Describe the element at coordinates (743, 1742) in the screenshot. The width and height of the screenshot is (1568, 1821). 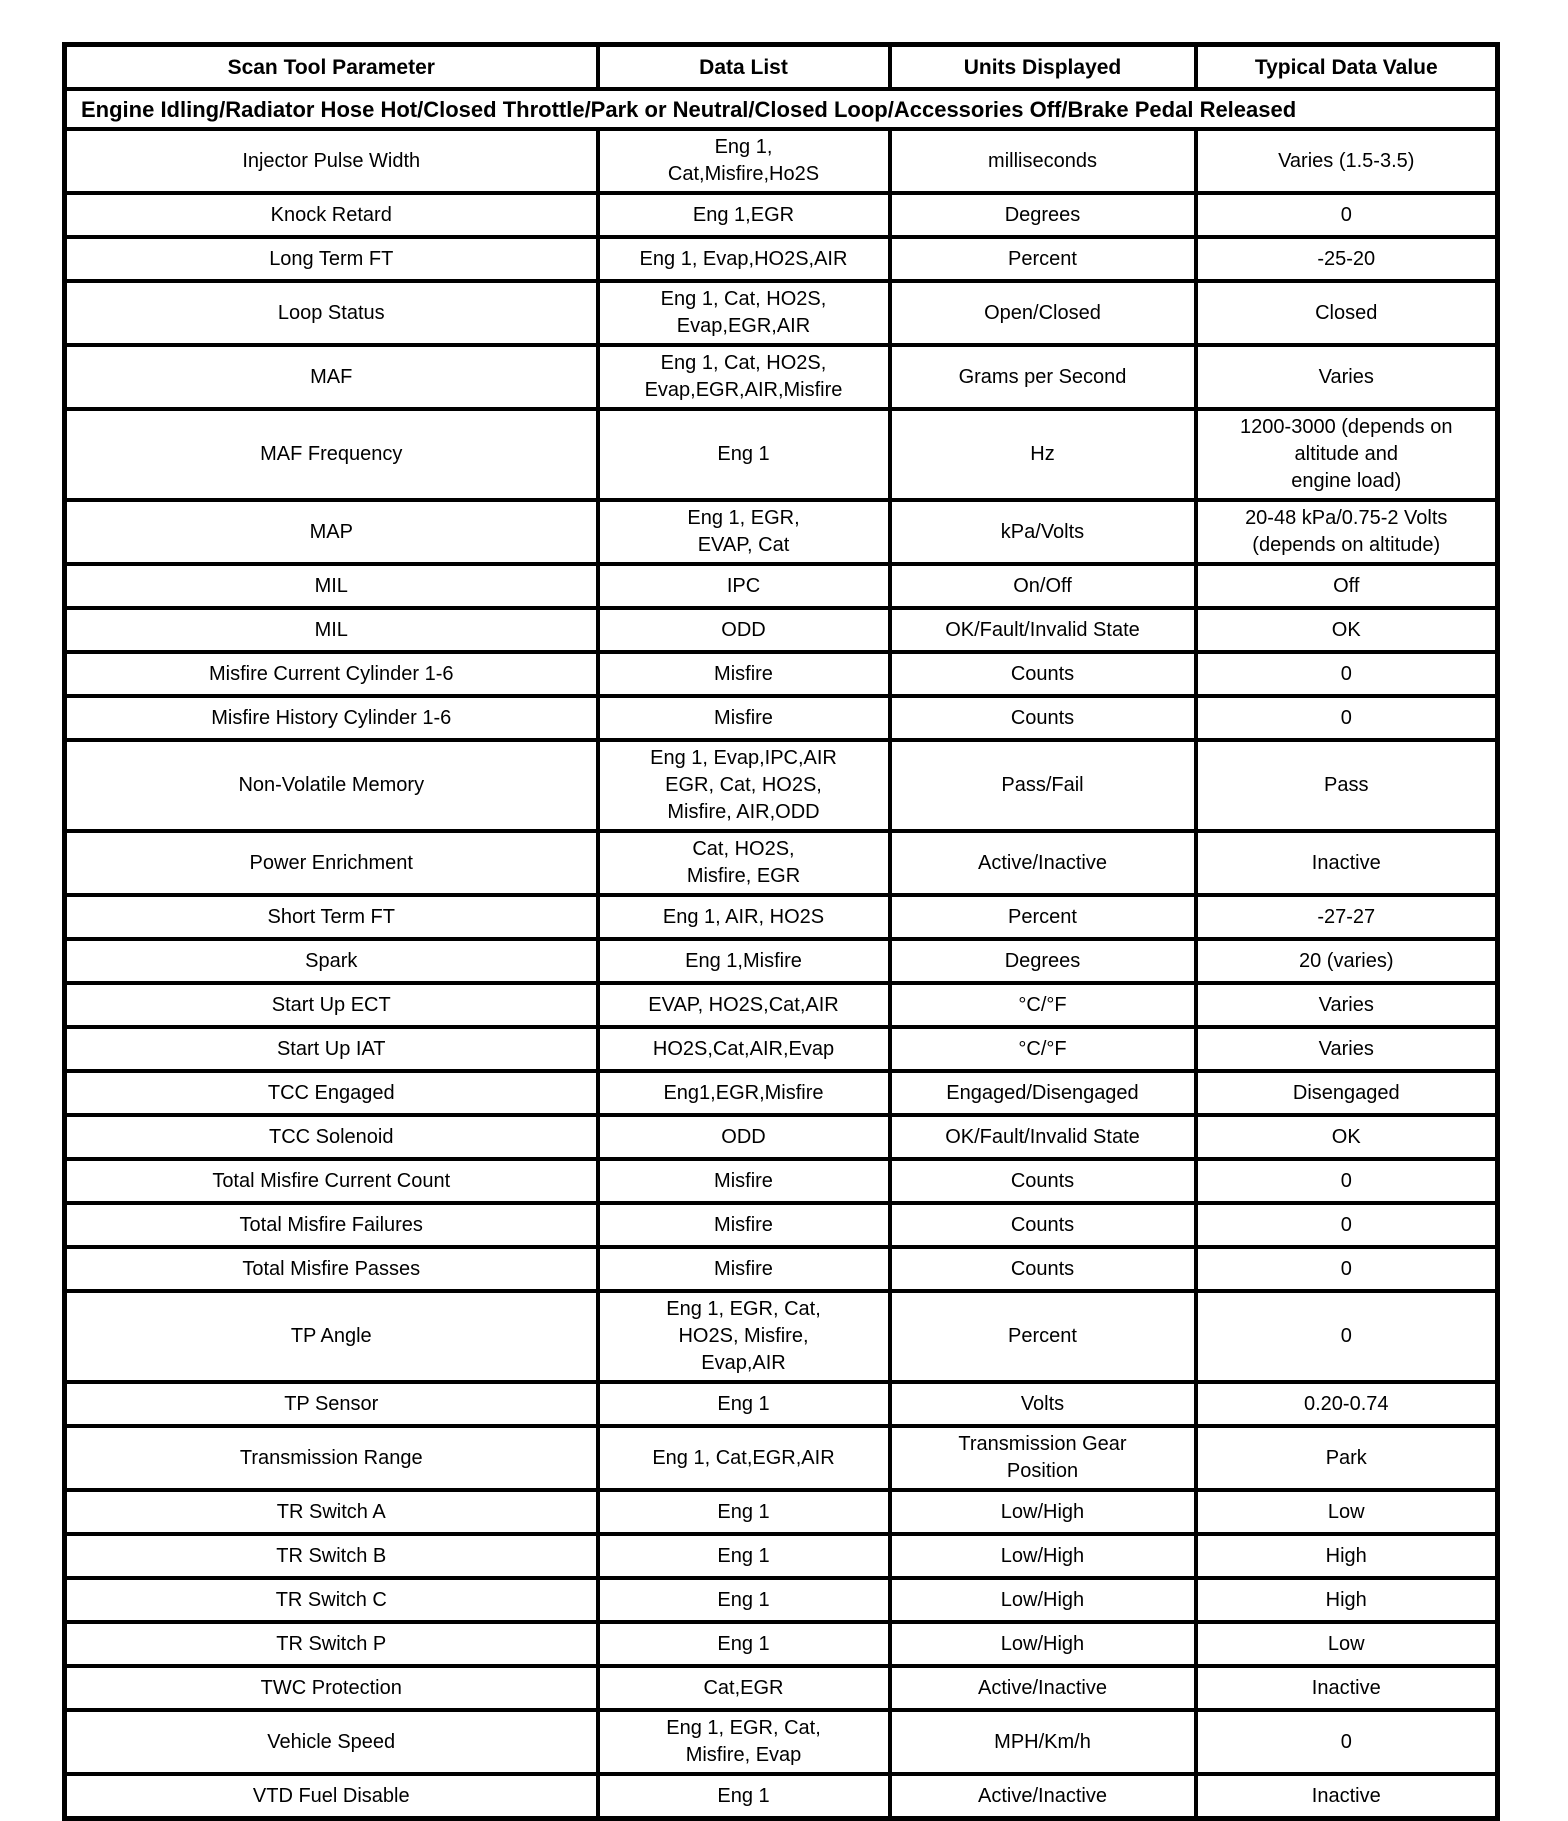
I see `data-list-cell: Eng 1, EGR, Cat, Misfire, Evap` at that location.